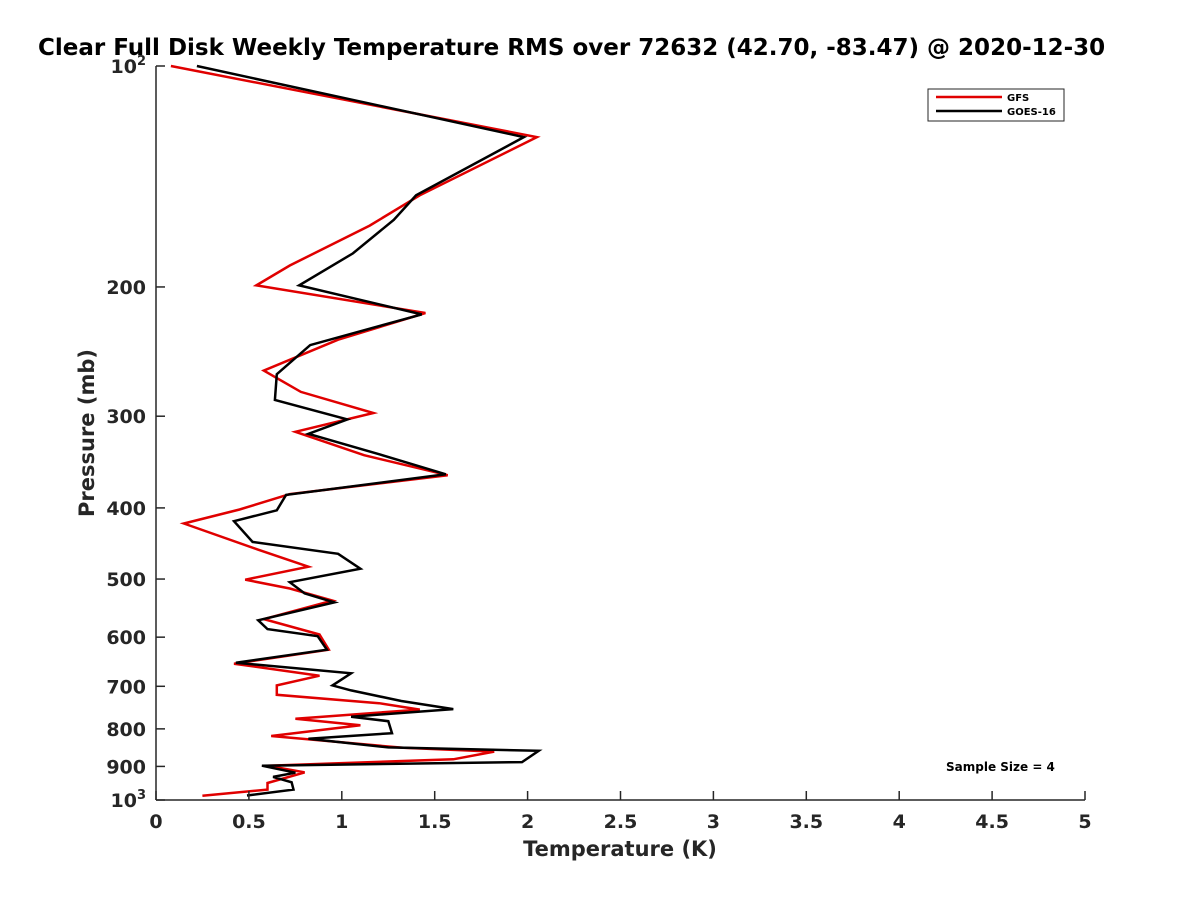 The height and width of the screenshot is (900, 1200). I want to click on x-tick-label: 4.5, so click(992, 822).